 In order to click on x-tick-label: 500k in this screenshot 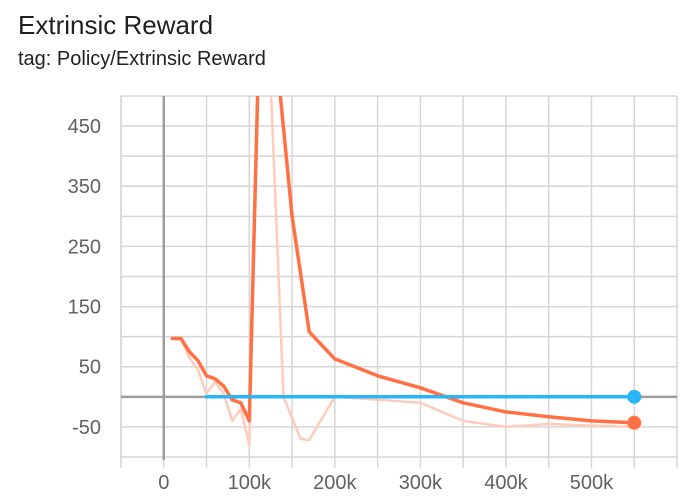, I will do `click(592, 483)`.